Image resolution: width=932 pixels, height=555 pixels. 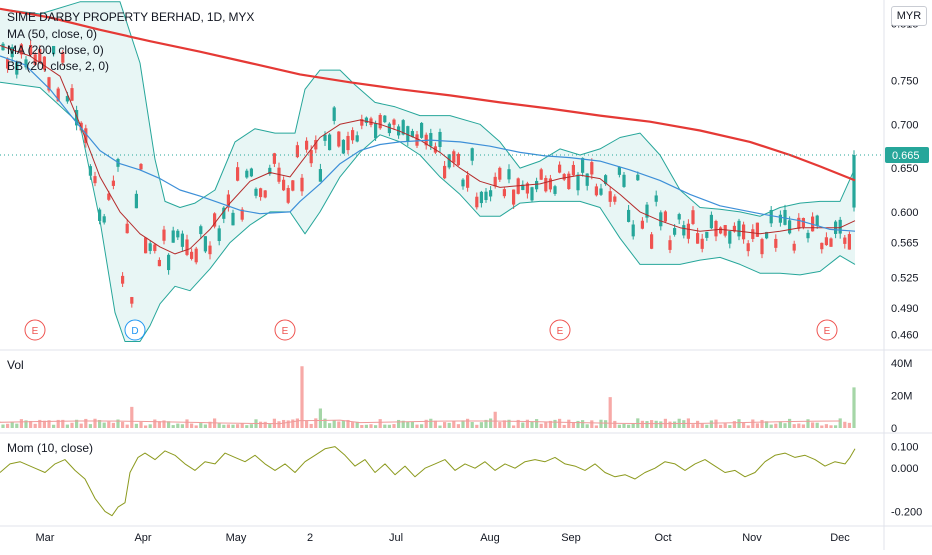 I want to click on volume-pane, so click(x=428, y=397).